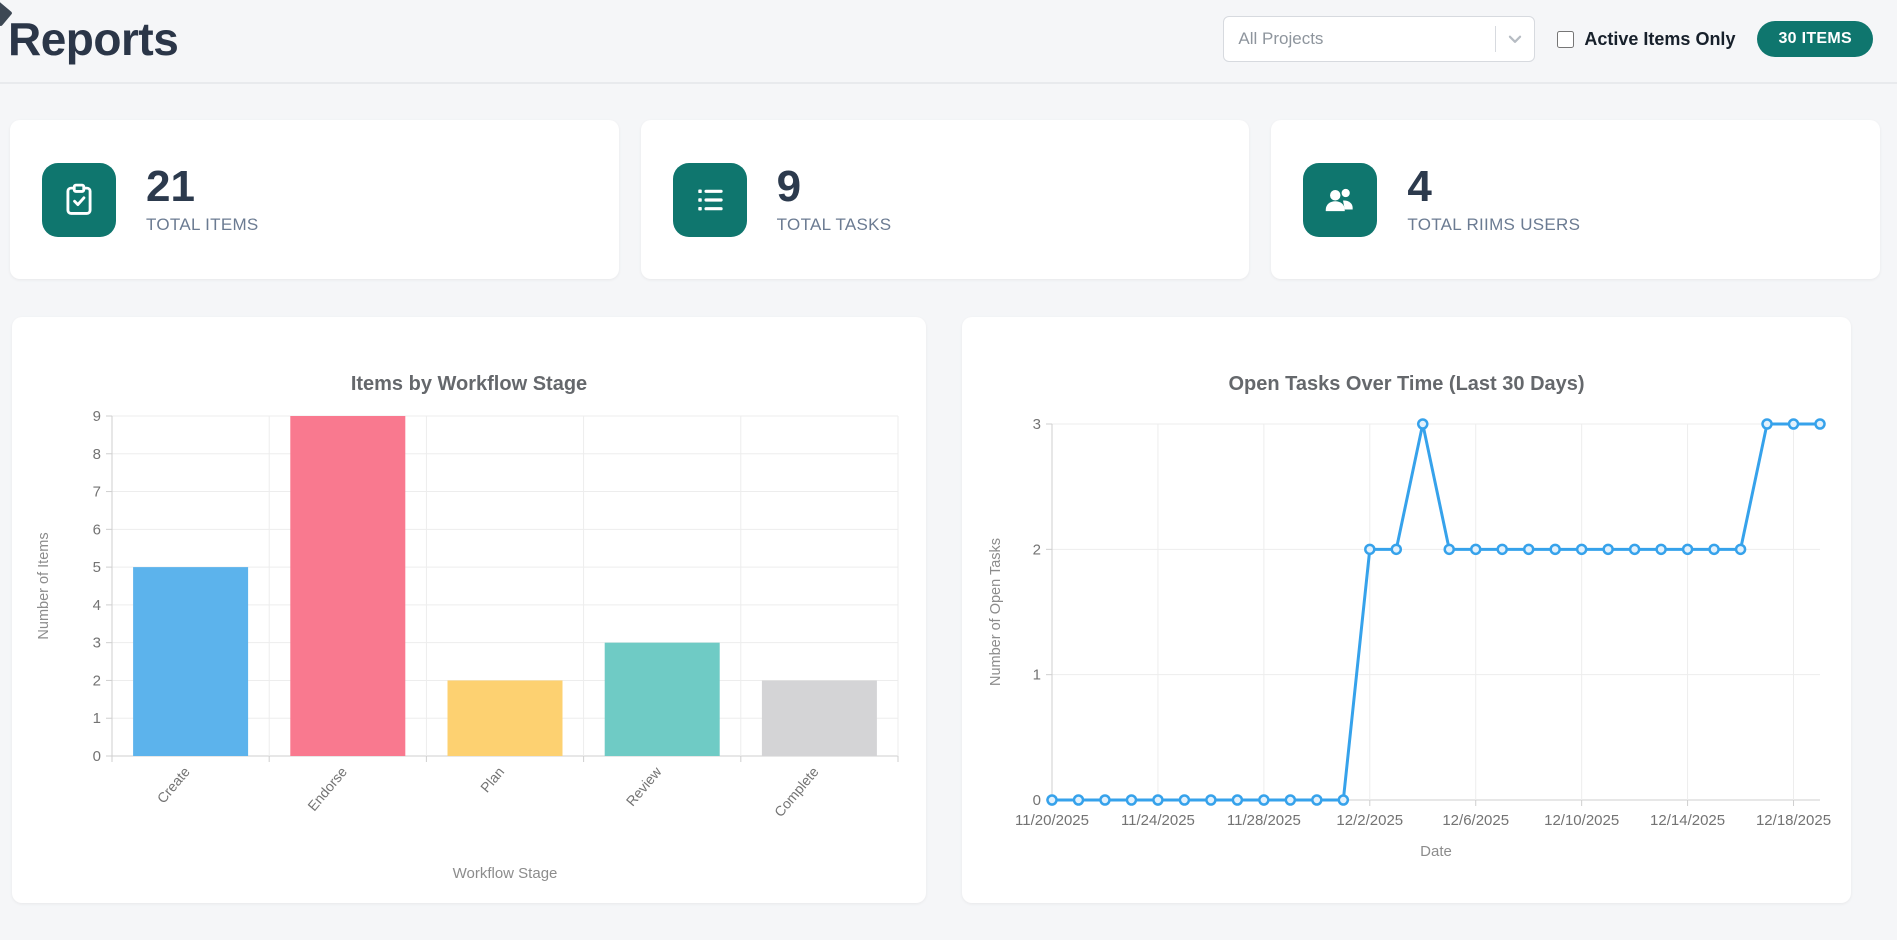 This screenshot has width=1897, height=940. I want to click on stat-card-total-riims-users: 4 TOTAL RIIMS USERS, so click(1576, 199).